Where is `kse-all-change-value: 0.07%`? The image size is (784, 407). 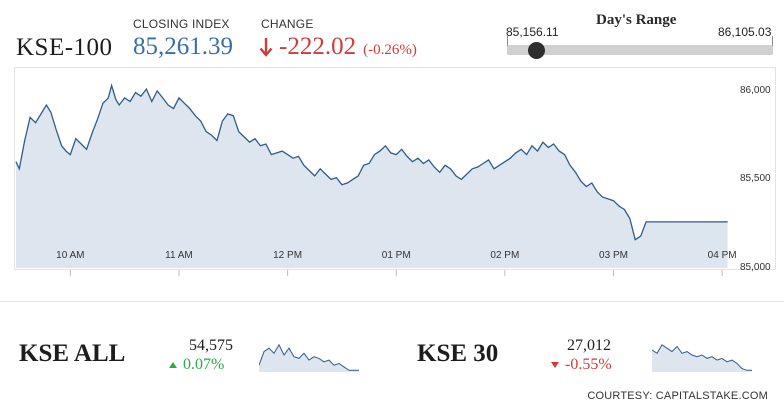
kse-all-change-value: 0.07% is located at coordinates (204, 364).